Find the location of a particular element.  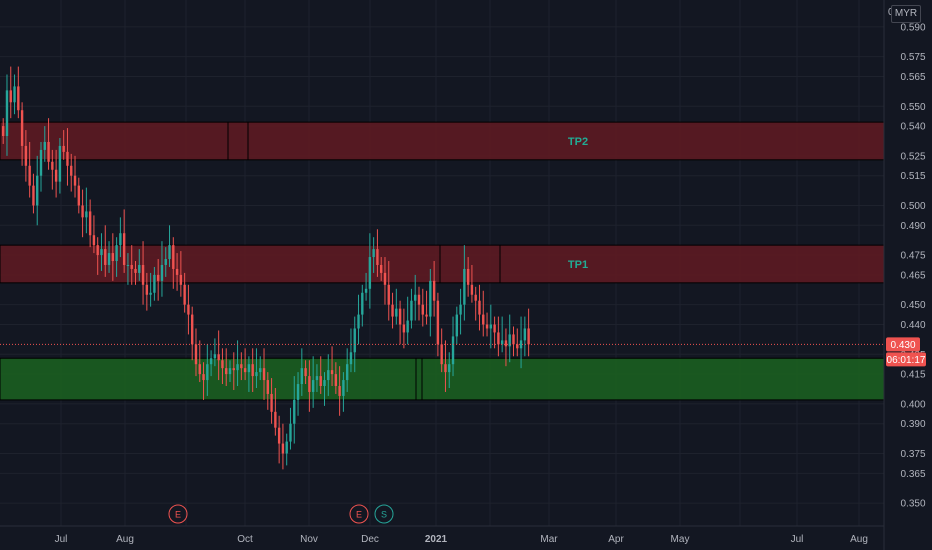

price-tick-label: 0.540 is located at coordinates (912, 127).